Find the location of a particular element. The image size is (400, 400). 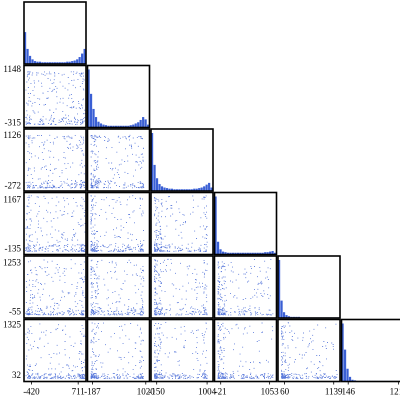

panel-1-0: 1148 -315 is located at coordinates (45, 96).